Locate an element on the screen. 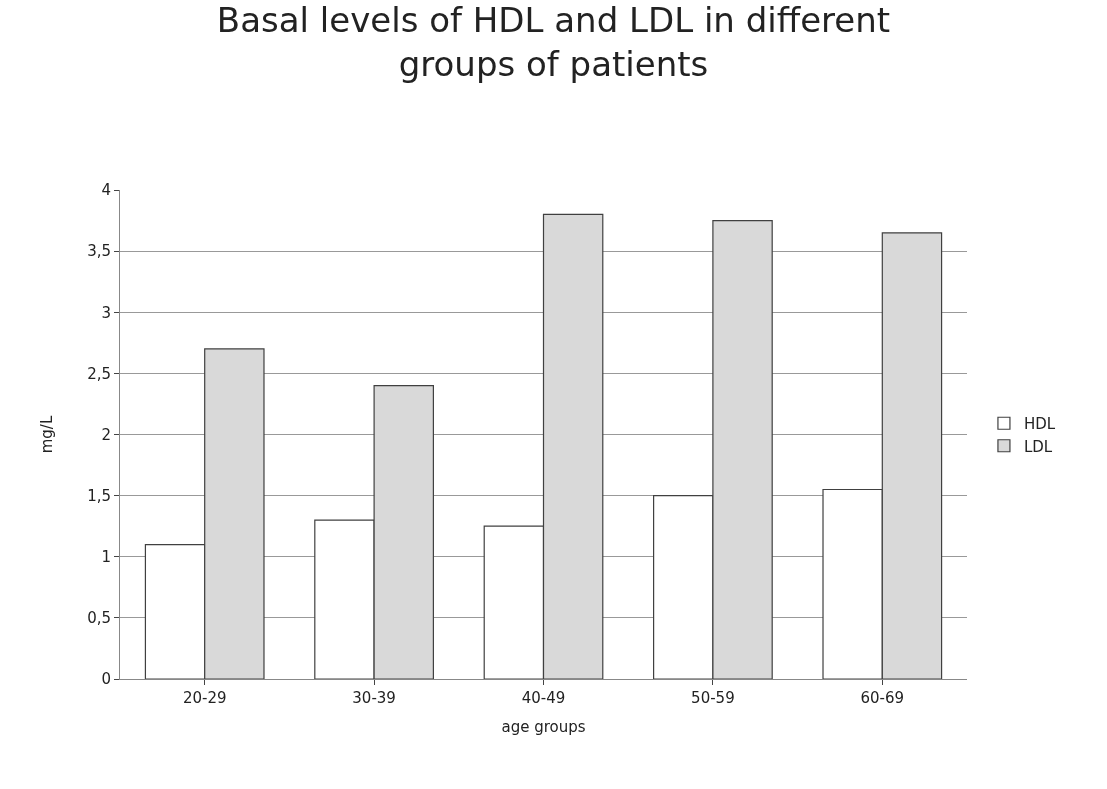  y-tick-label: 3 is located at coordinates (106, 312).